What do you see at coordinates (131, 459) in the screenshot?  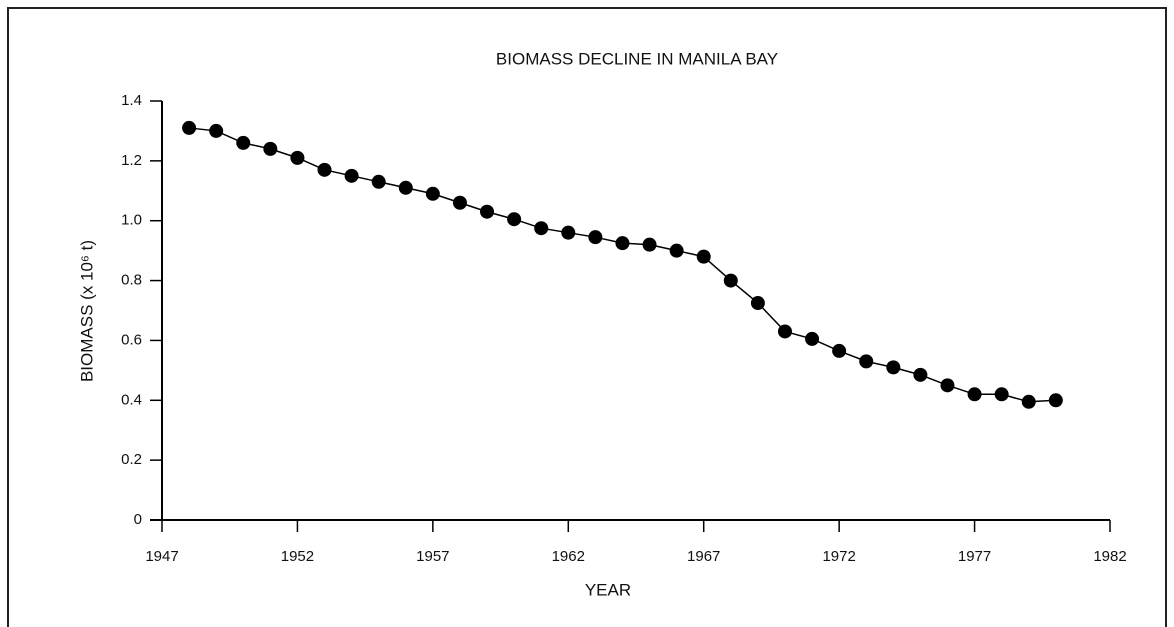 I see `y-tick-label: 0.2` at bounding box center [131, 459].